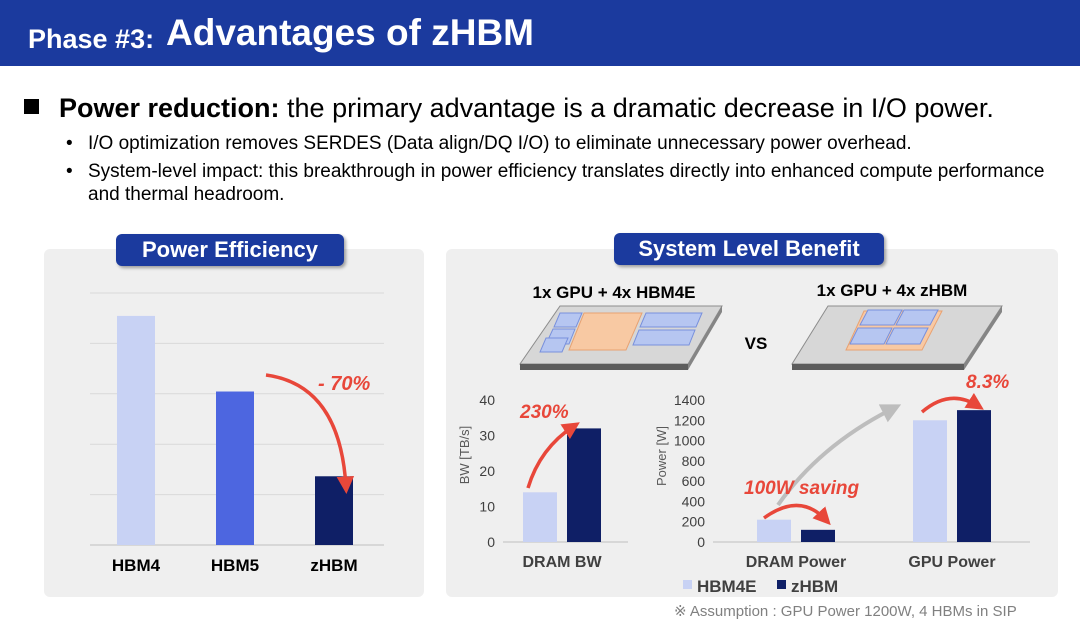 This screenshot has height=632, width=1080. What do you see at coordinates (487, 471) in the screenshot?
I see `y-tick-label: 20` at bounding box center [487, 471].